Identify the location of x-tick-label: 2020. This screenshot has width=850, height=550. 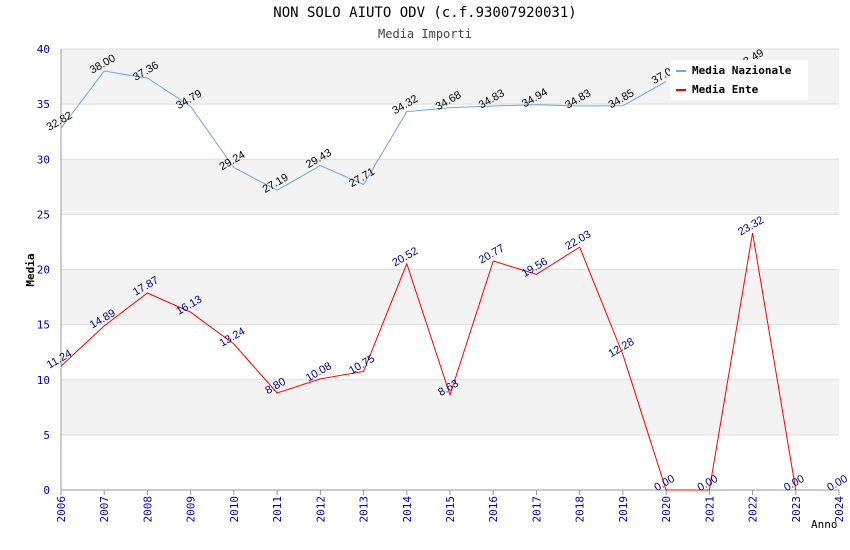
(666, 509).